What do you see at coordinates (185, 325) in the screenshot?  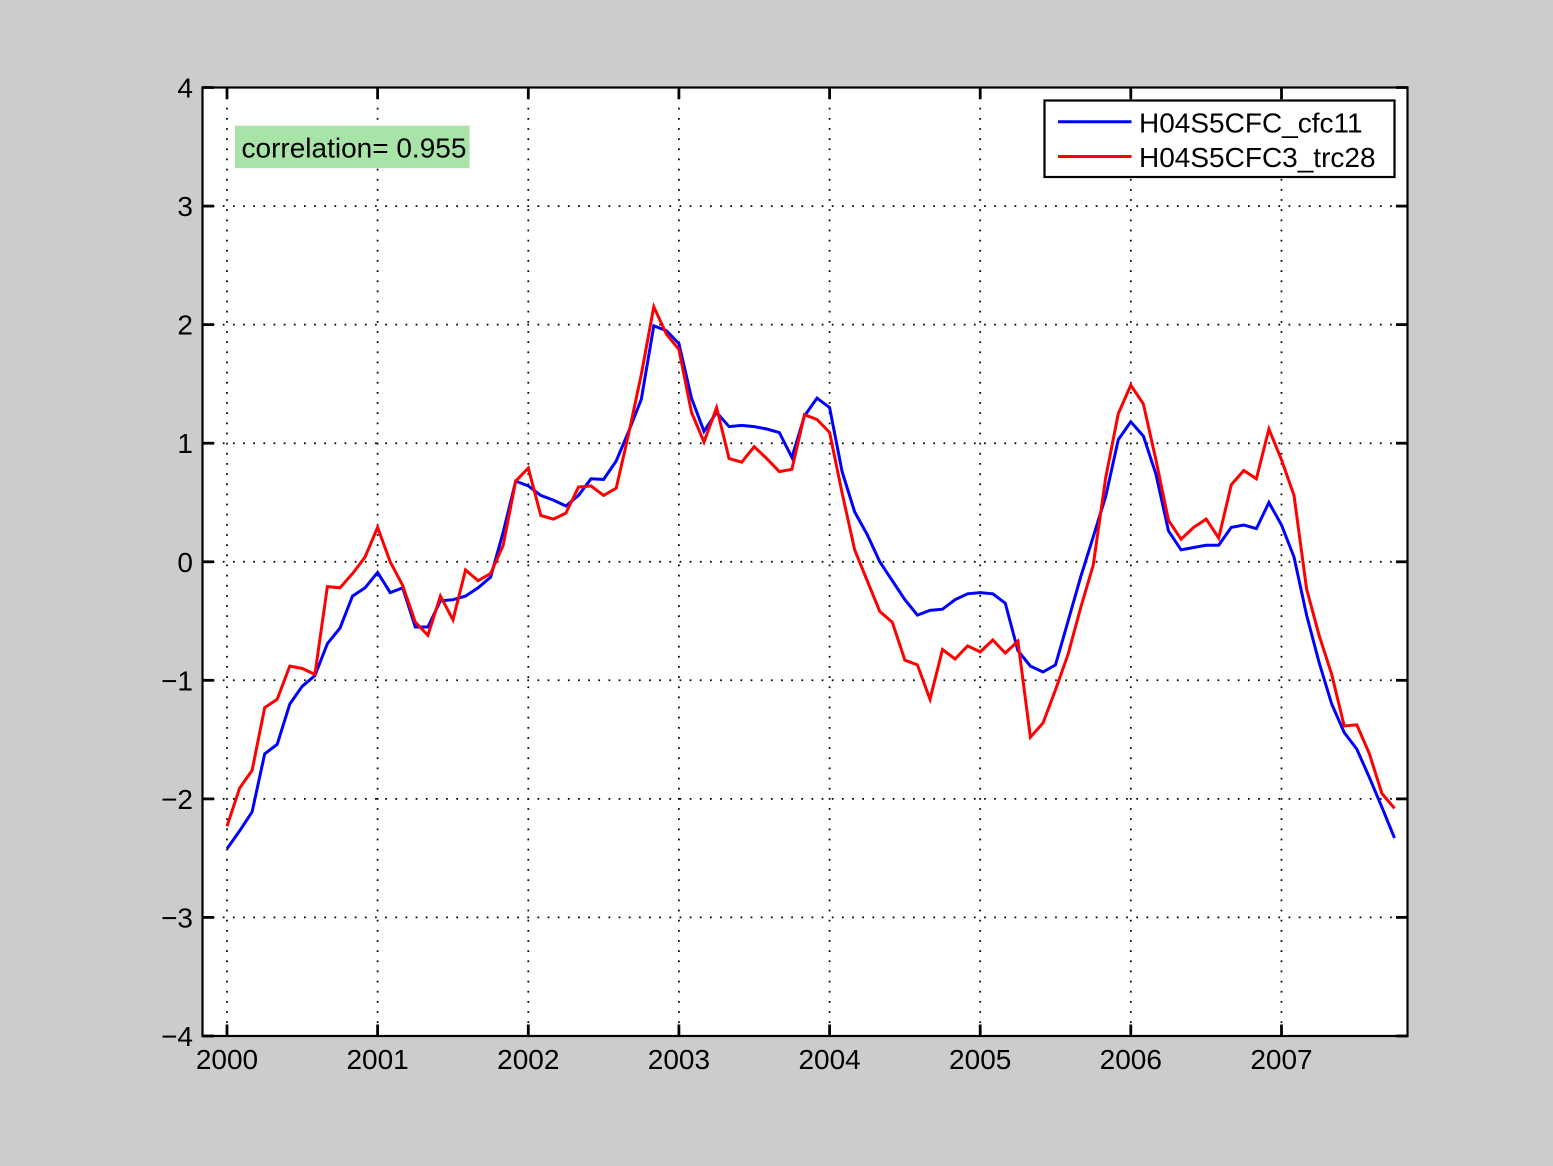 I see `svg-text: 2` at bounding box center [185, 325].